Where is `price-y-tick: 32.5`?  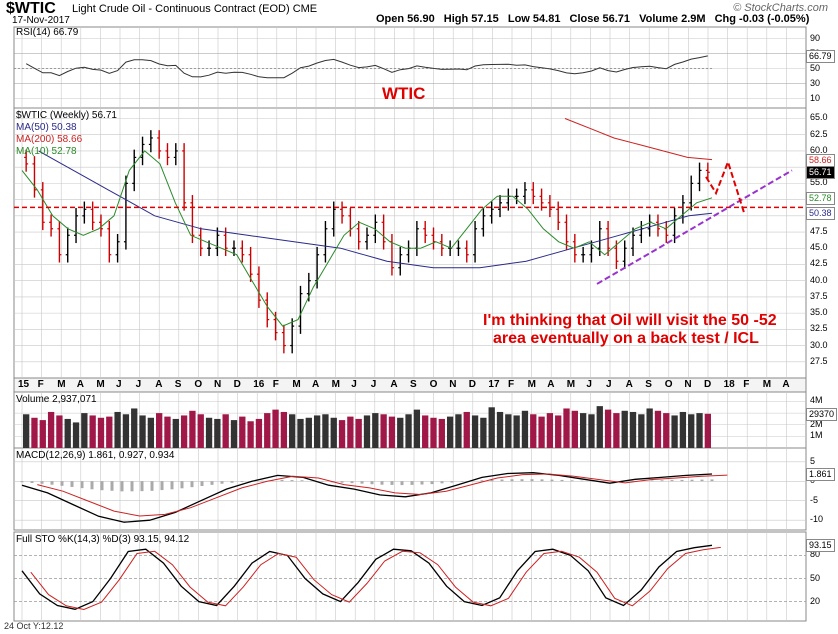 price-y-tick: 32.5 is located at coordinates (819, 328).